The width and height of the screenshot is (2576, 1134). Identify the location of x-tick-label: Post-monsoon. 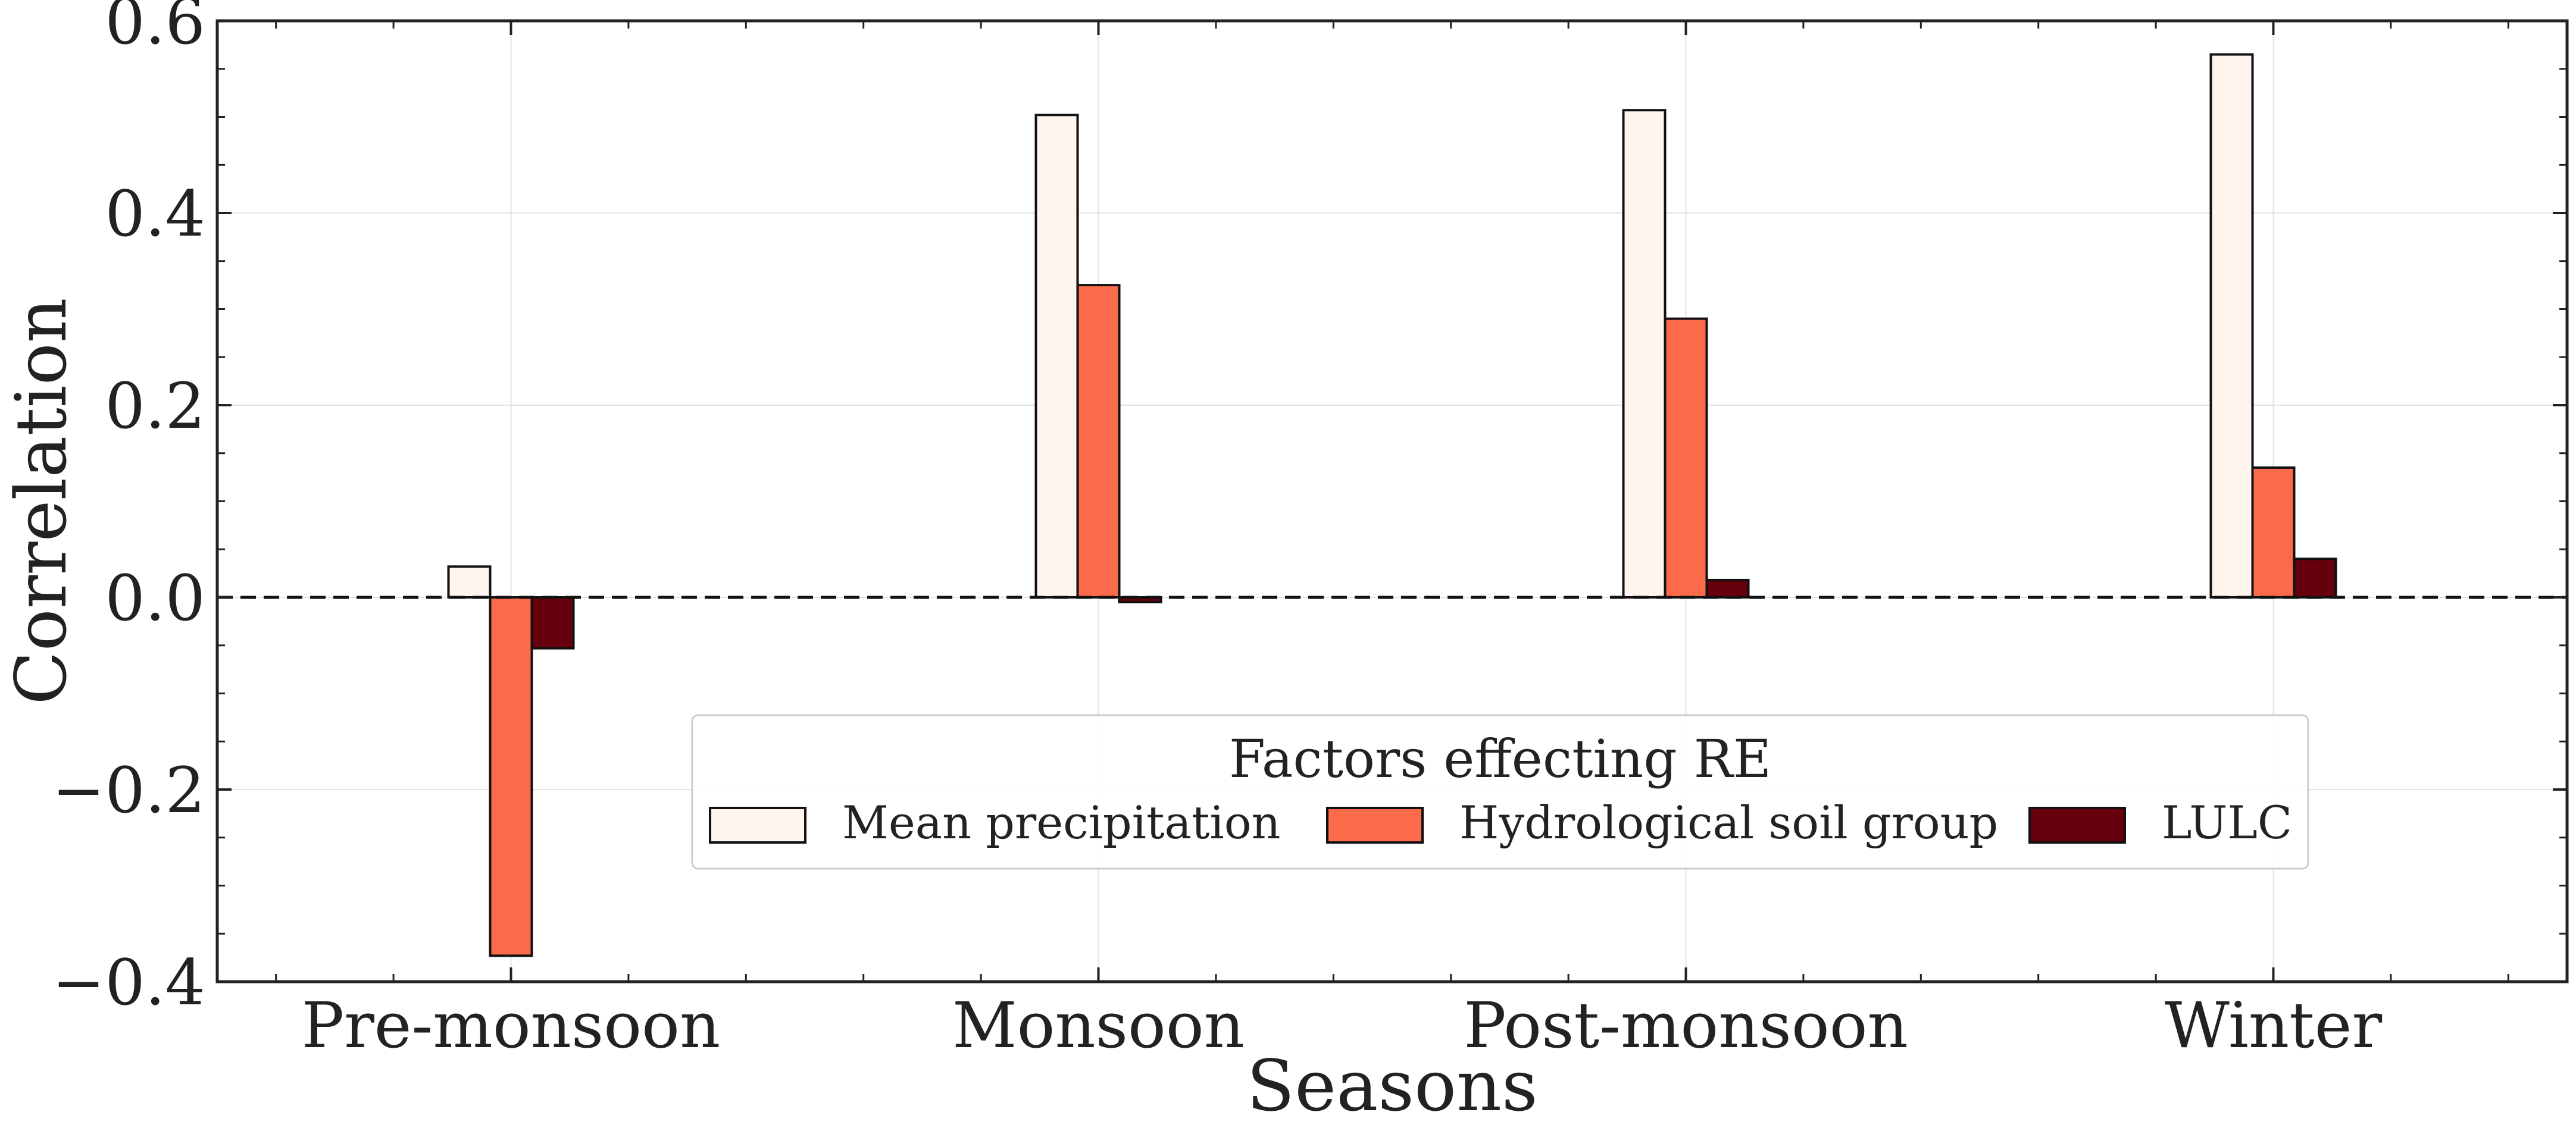
(1686, 1025).